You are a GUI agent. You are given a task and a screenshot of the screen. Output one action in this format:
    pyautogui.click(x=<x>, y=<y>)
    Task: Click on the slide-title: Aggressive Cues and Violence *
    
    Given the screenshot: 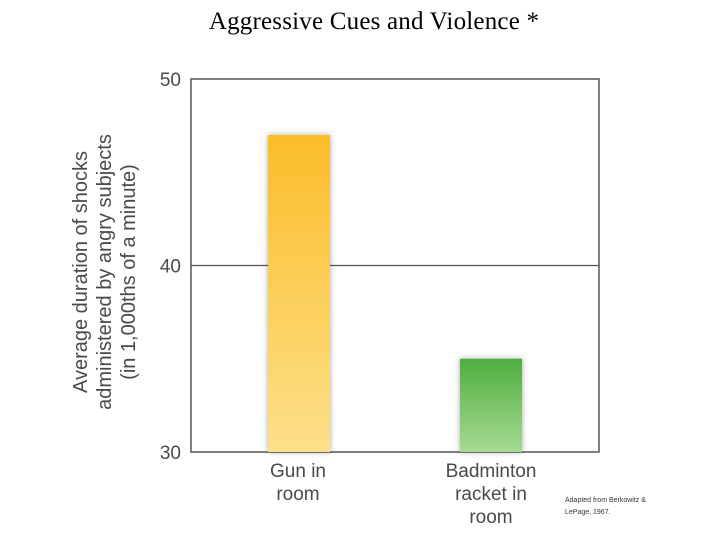 What is the action you would take?
    pyautogui.click(x=374, y=21)
    